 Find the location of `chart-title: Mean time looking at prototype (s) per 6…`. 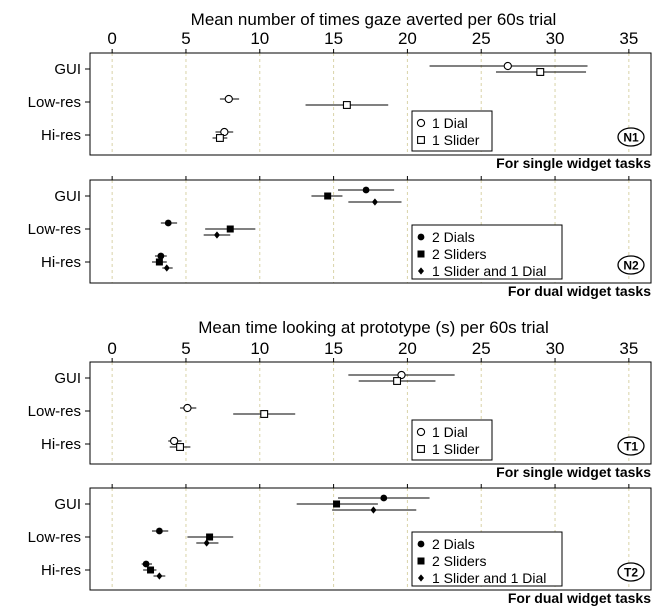

chart-title: Mean time looking at prototype (s) per 6… is located at coordinates (373, 327).